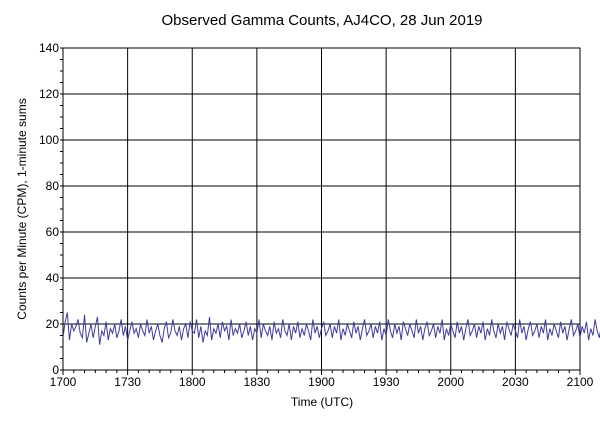 The width and height of the screenshot is (600, 428). Describe the element at coordinates (322, 402) in the screenshot. I see `x-axis-label: Time (UTC)` at that location.